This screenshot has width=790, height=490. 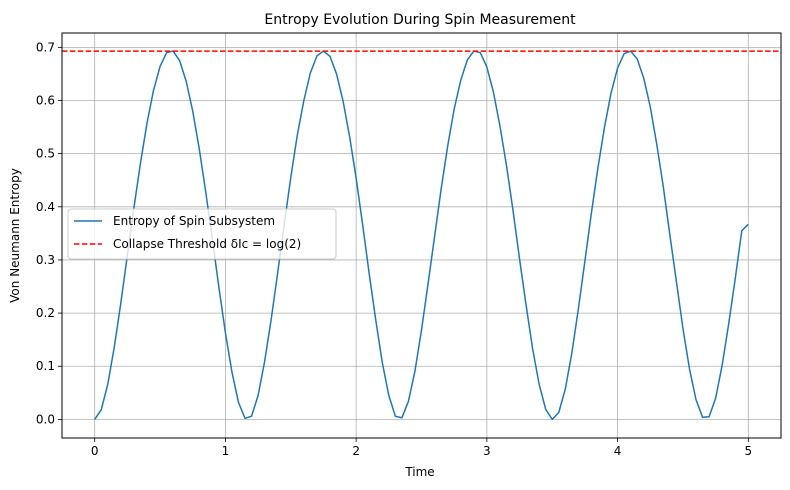 What do you see at coordinates (207, 244) in the screenshot?
I see `legend-threshold-label: Collapse Threshold δIc = log(2)` at bounding box center [207, 244].